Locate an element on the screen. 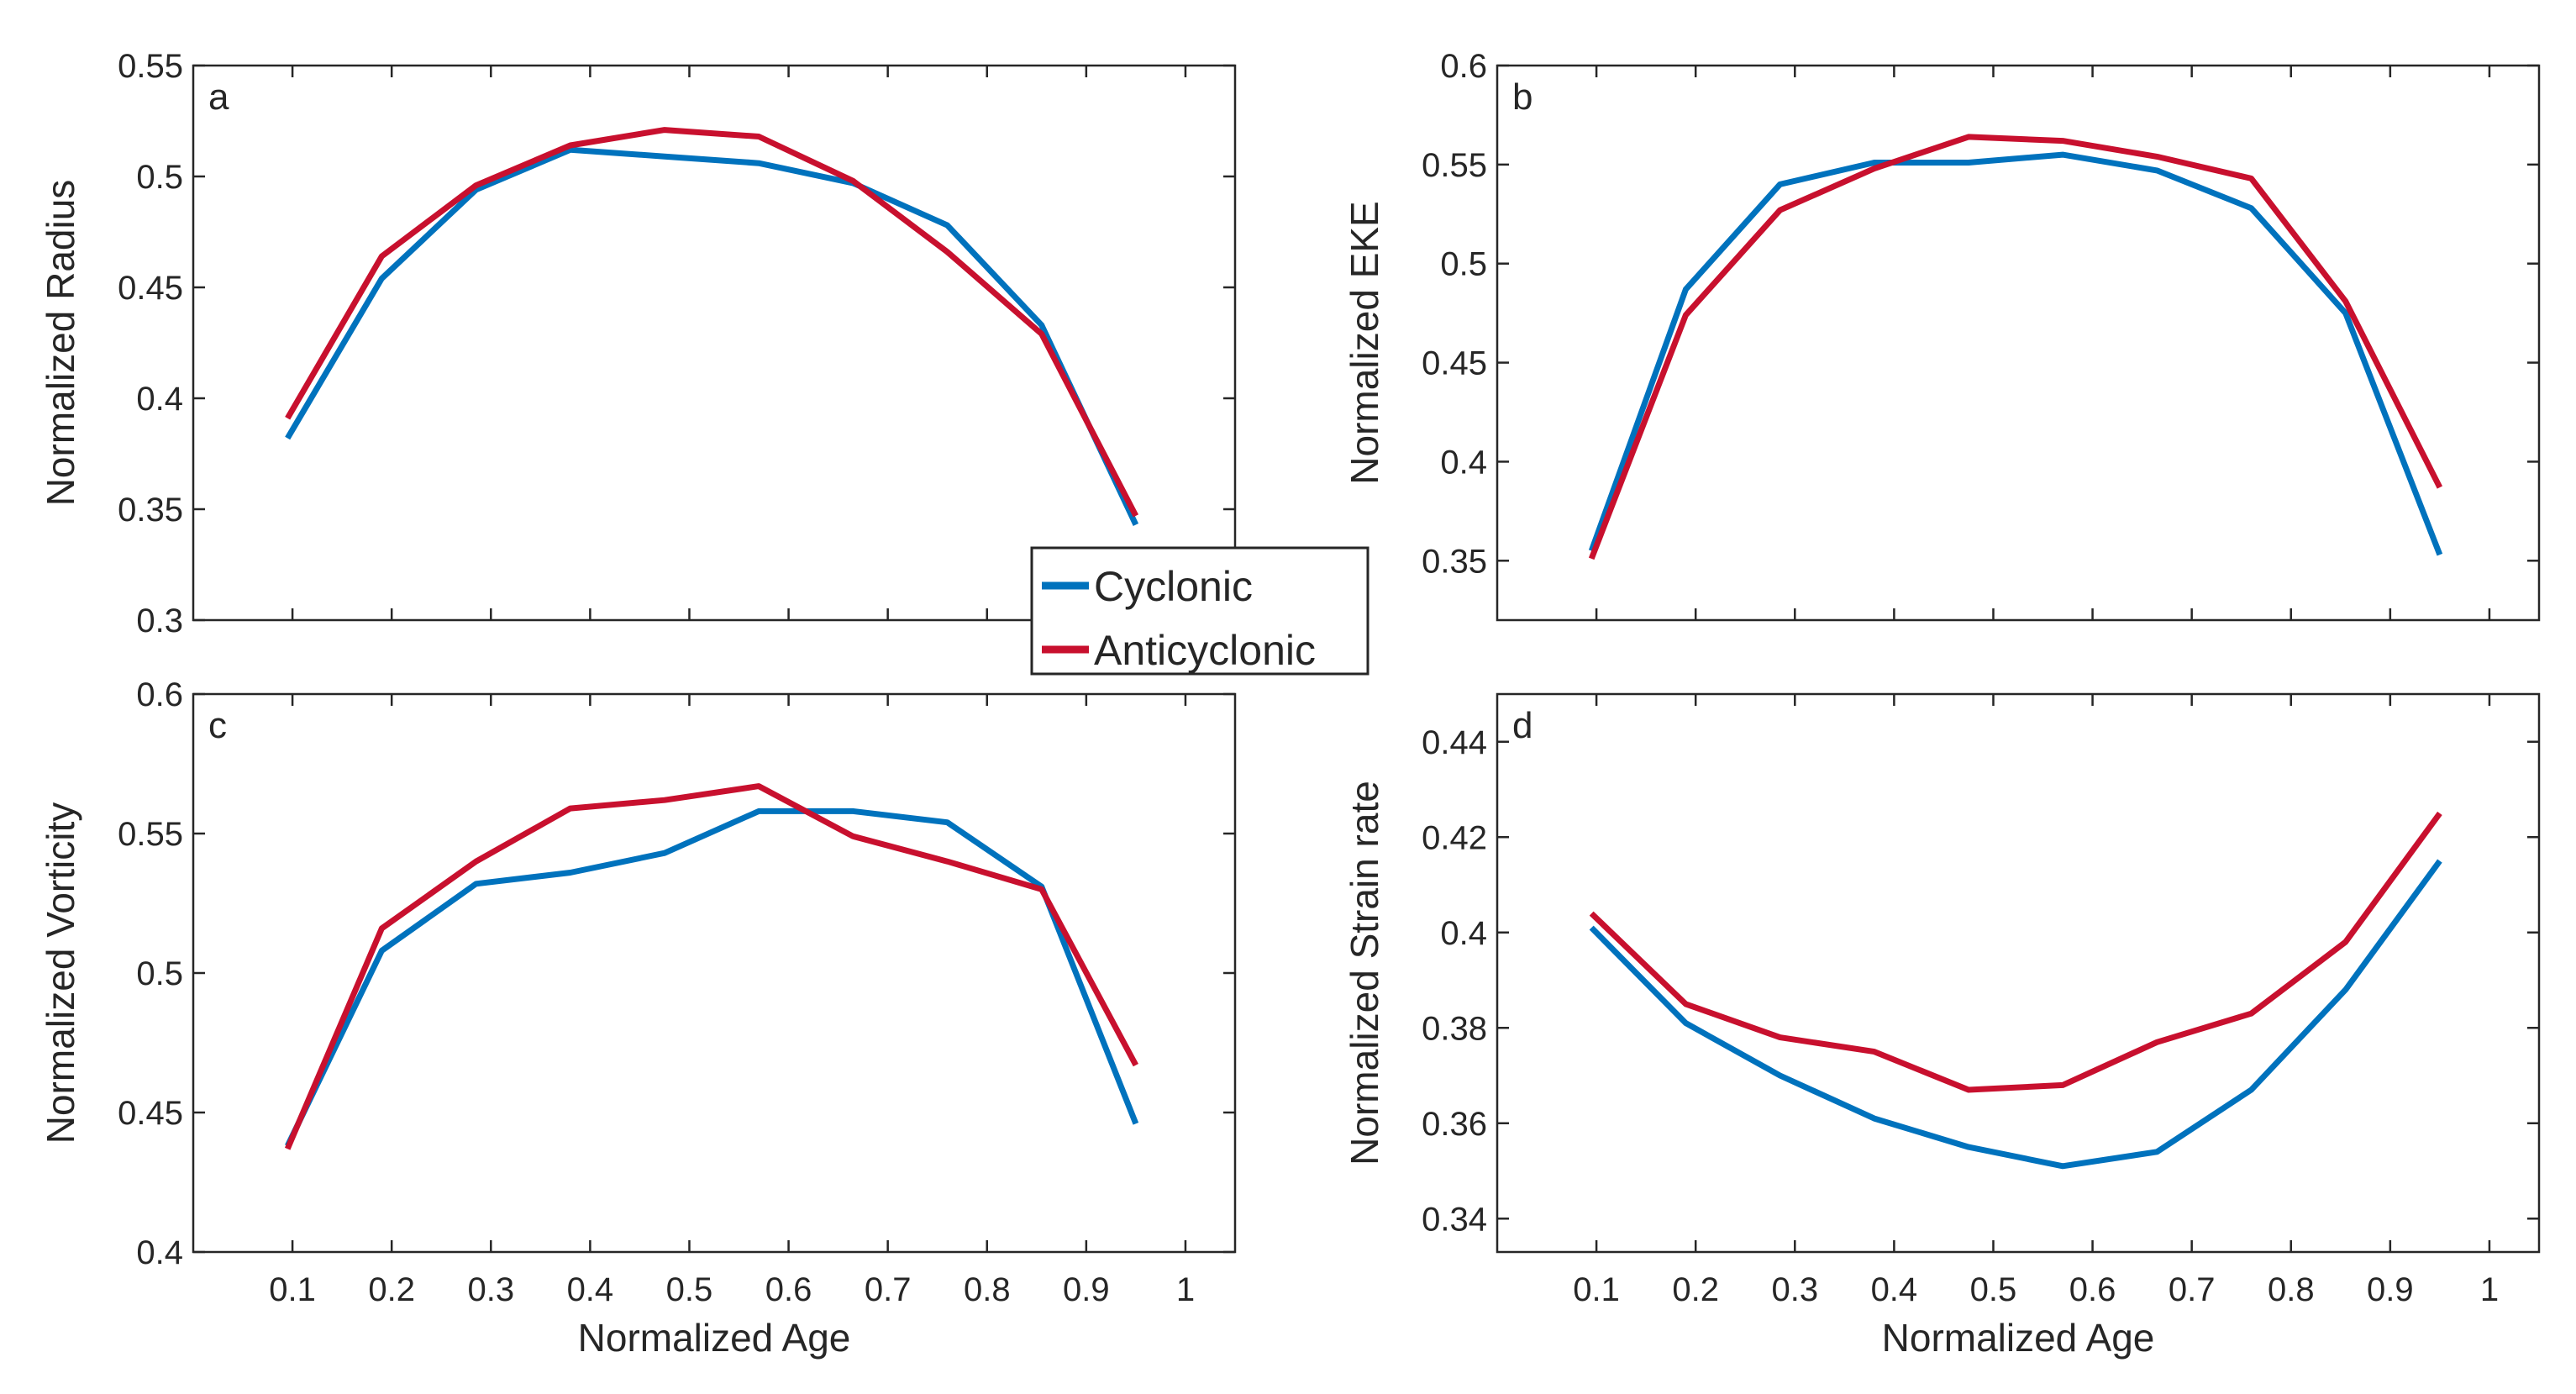 This screenshot has height=1394, width=2576. legend-label-cyclonic: Cyclonic is located at coordinates (1173, 586).